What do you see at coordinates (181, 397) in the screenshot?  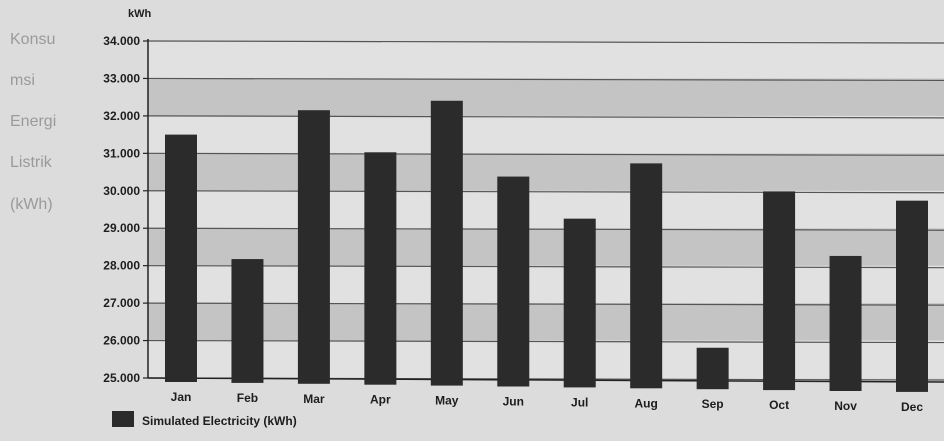 I see `x-tick-label: Jan` at bounding box center [181, 397].